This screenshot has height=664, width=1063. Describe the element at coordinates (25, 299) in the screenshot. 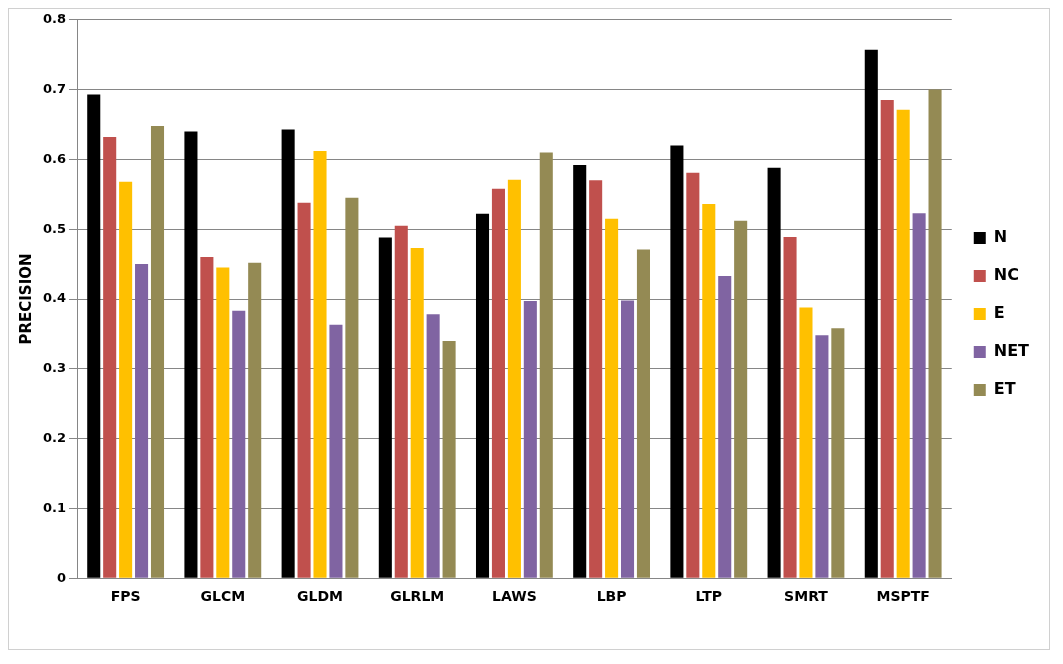

I see `y-axis-title: PRECISION` at that location.